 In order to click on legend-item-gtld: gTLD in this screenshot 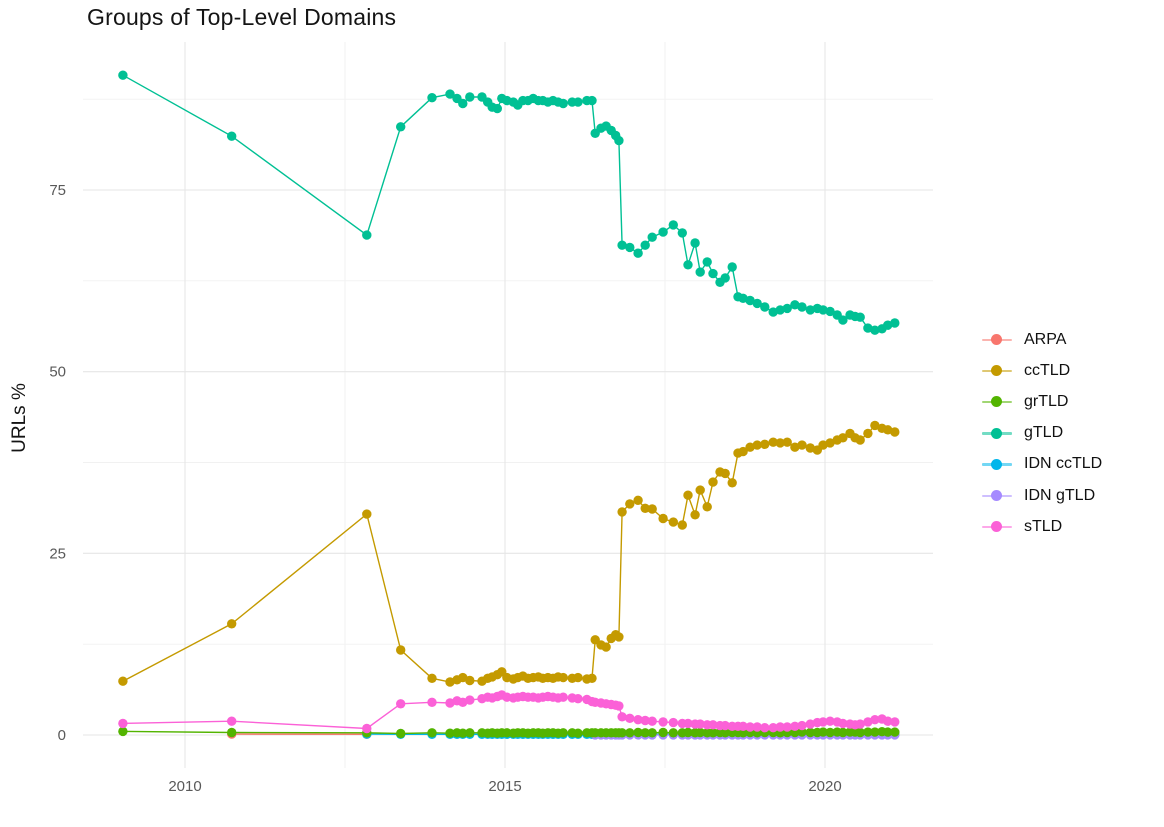, I will do `click(1042, 433)`.